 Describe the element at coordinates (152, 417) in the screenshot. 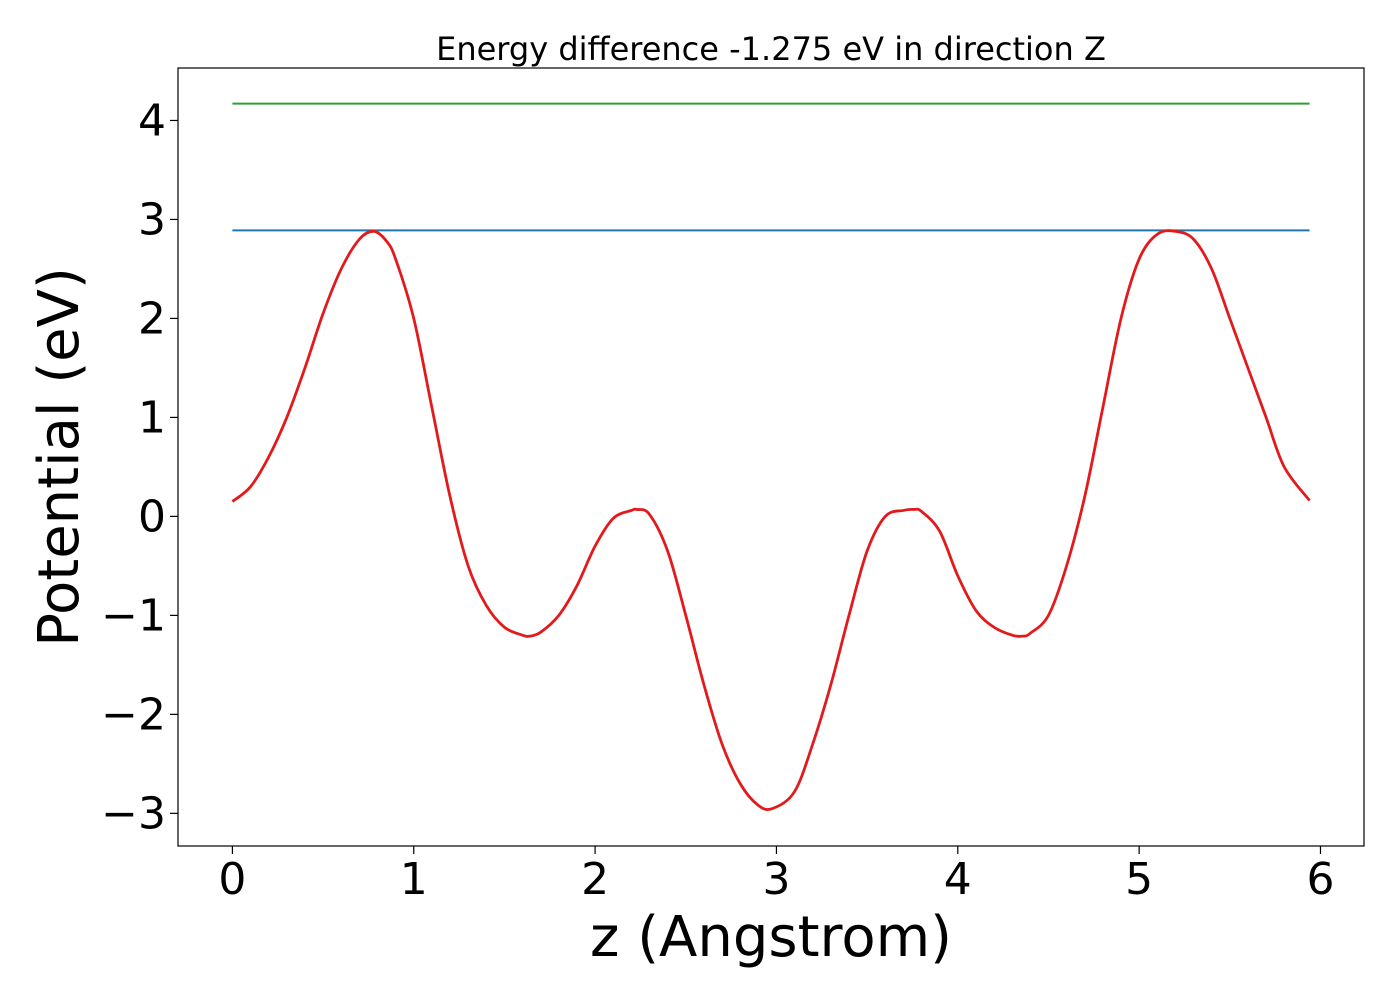

I see `y-tick-label: 1` at that location.